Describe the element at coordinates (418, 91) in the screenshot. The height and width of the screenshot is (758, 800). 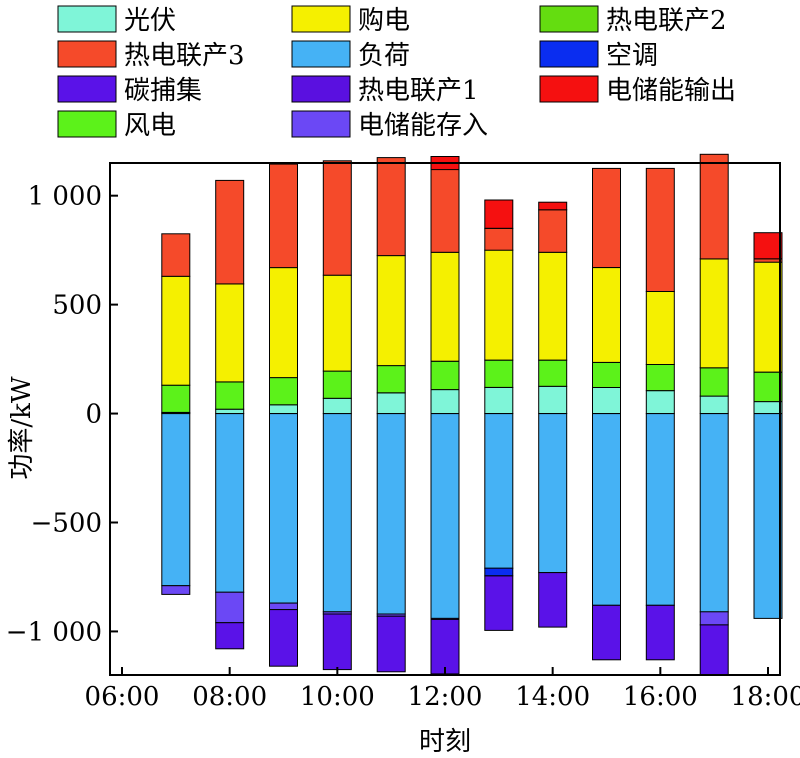
I see `legend-label: 热电联产1` at that location.